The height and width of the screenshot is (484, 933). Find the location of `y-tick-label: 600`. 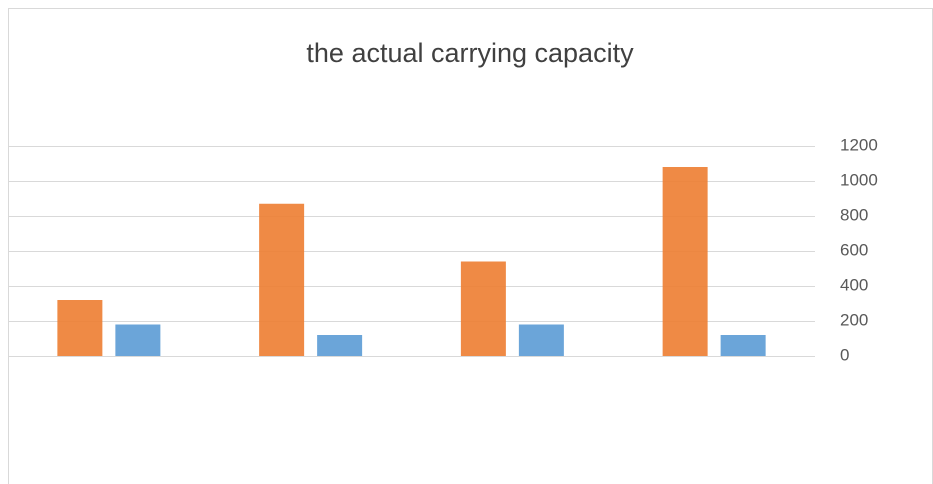

y-tick-label: 600 is located at coordinates (854, 249).